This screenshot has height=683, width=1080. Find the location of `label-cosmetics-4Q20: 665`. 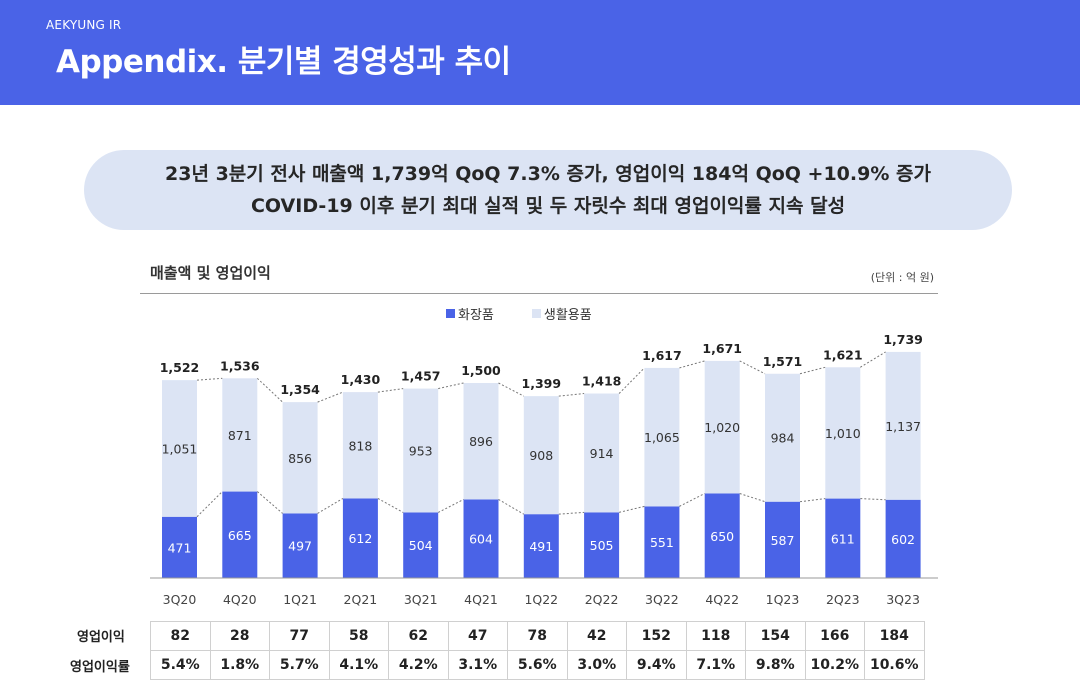

label-cosmetics-4Q20: 665 is located at coordinates (240, 535).